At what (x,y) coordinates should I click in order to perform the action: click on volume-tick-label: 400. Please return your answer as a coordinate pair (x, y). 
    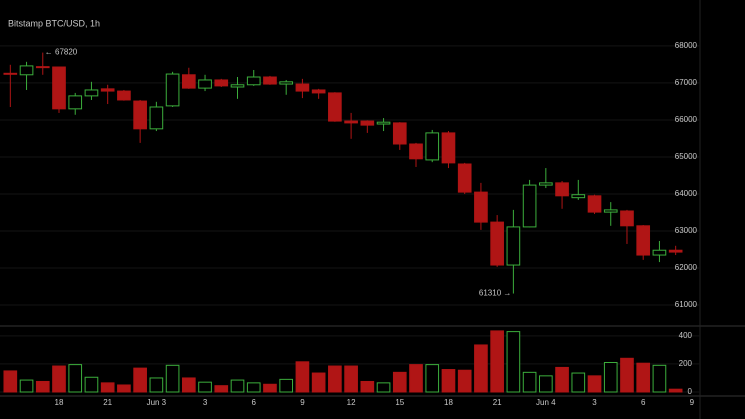
    Looking at the image, I should click on (686, 335).